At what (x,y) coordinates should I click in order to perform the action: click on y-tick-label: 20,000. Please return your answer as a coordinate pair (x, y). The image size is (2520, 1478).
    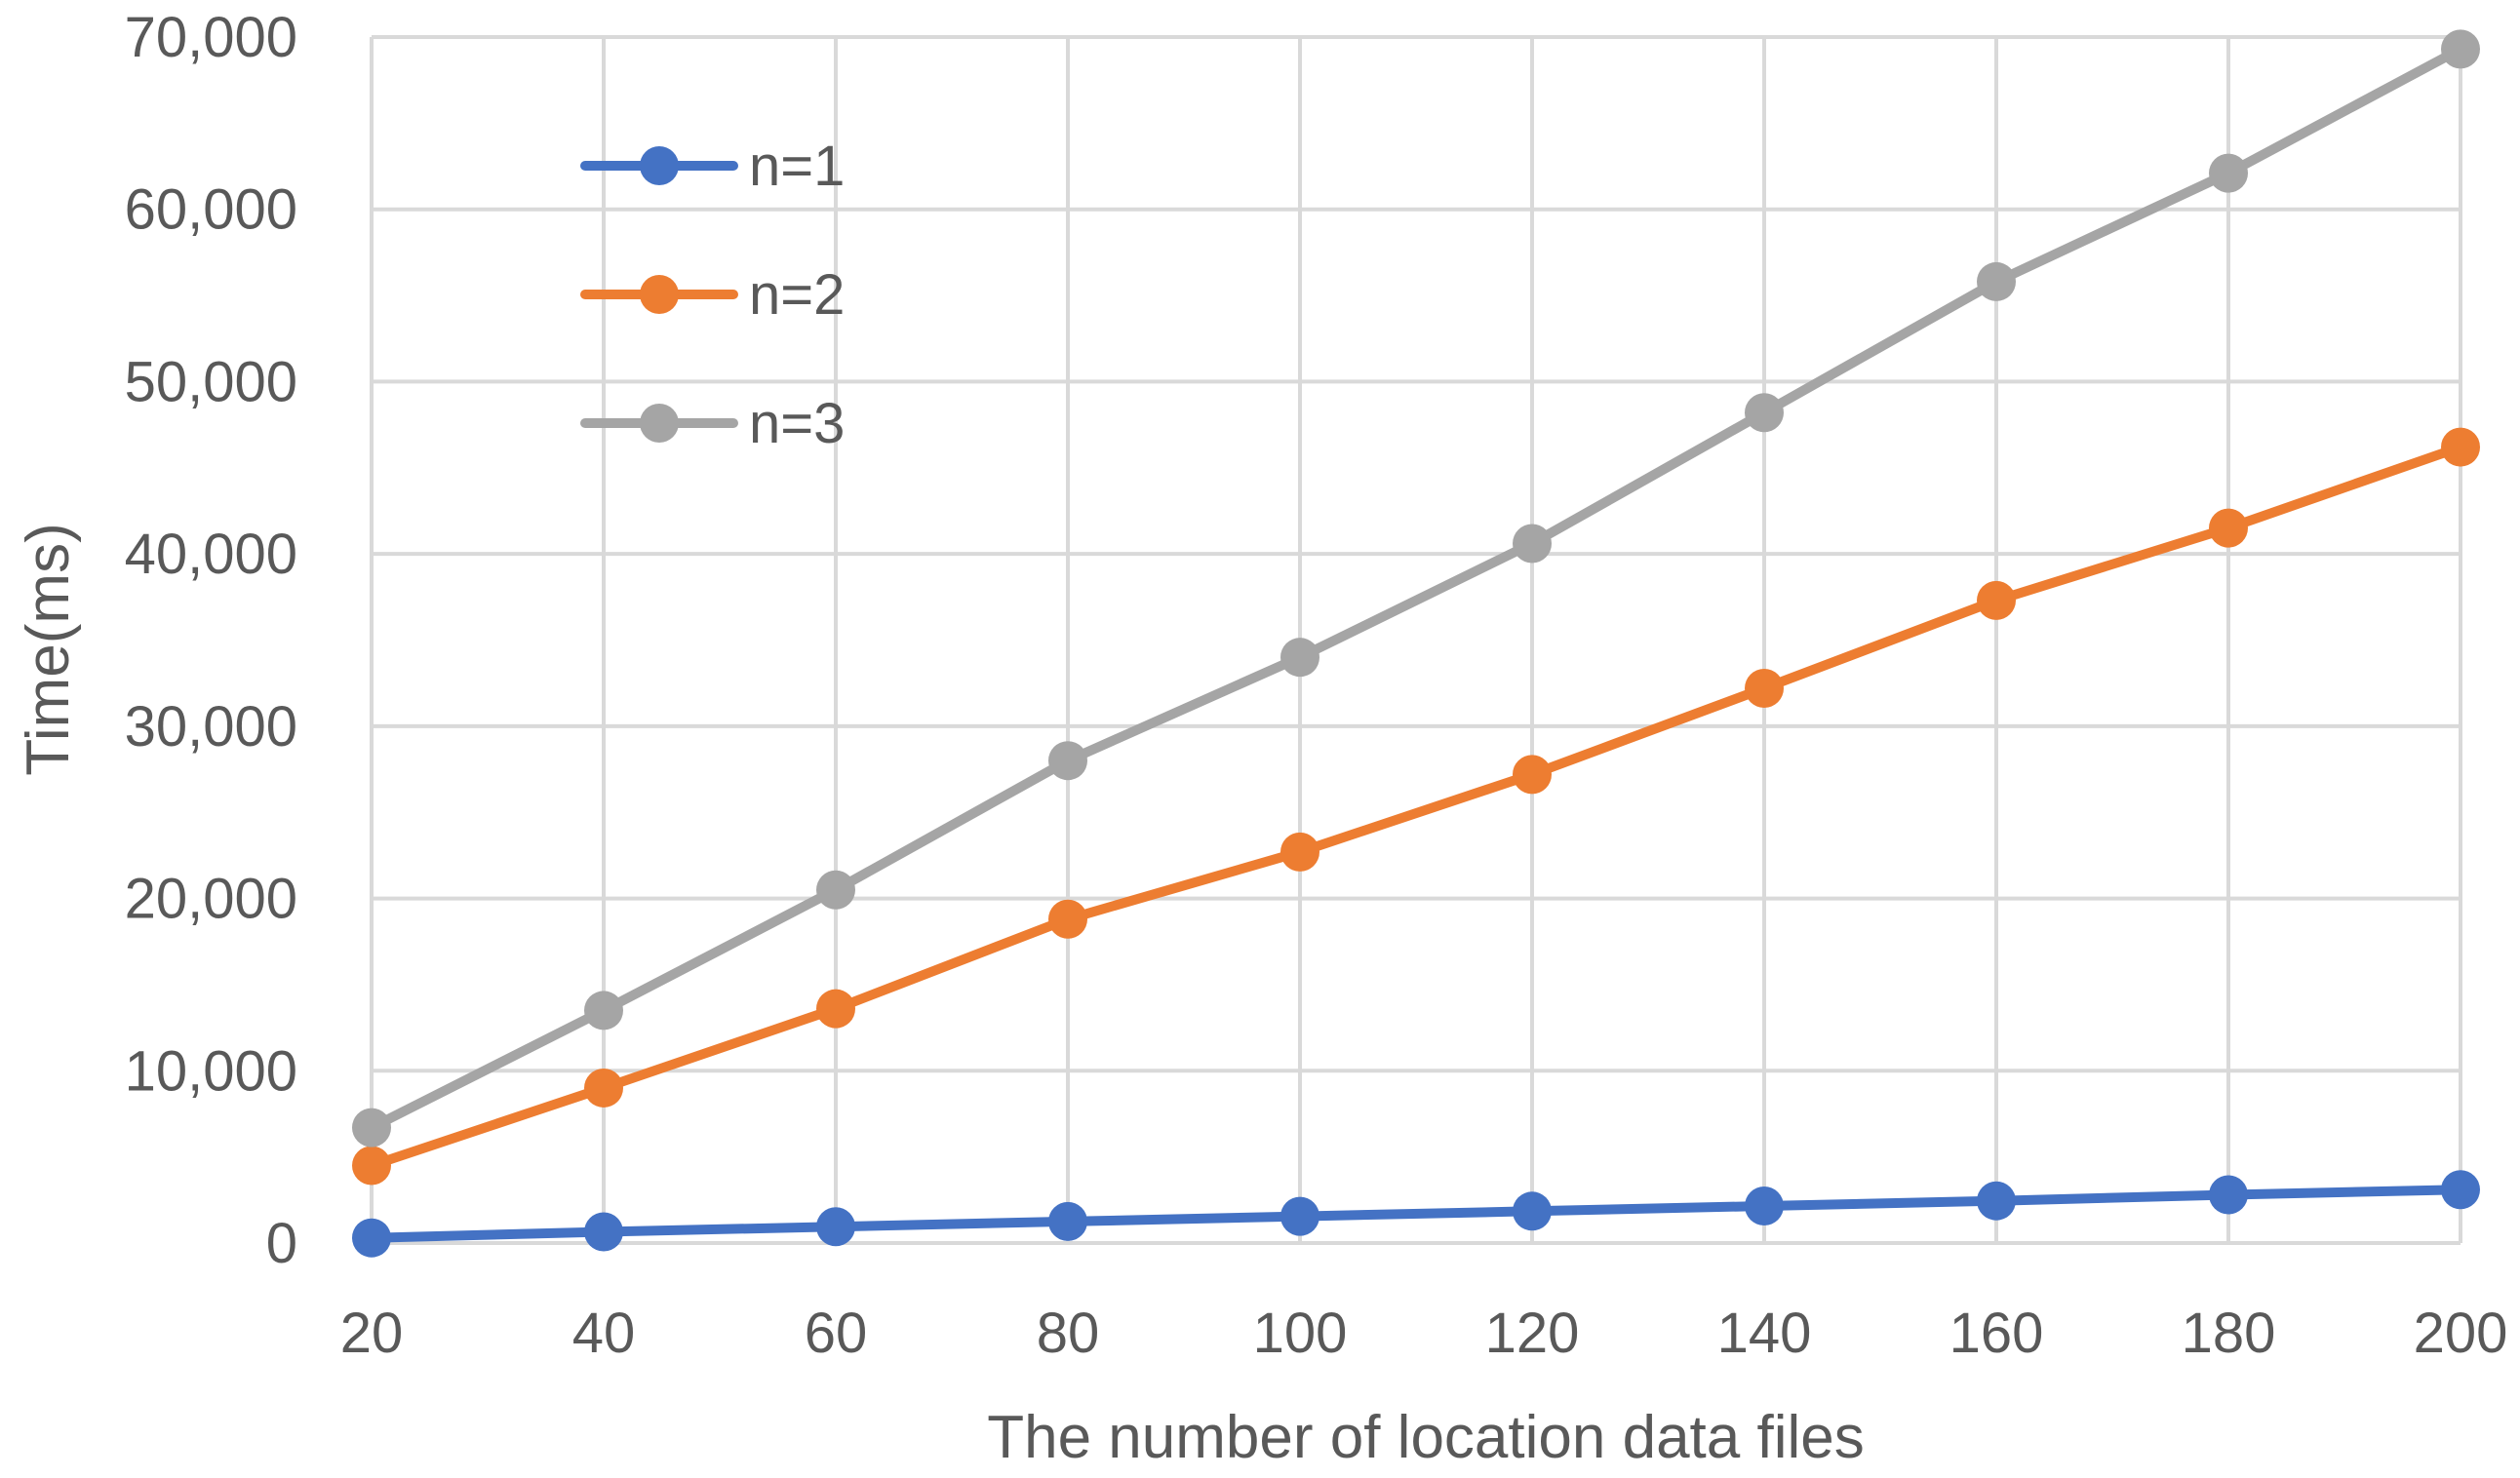
    Looking at the image, I should click on (211, 899).